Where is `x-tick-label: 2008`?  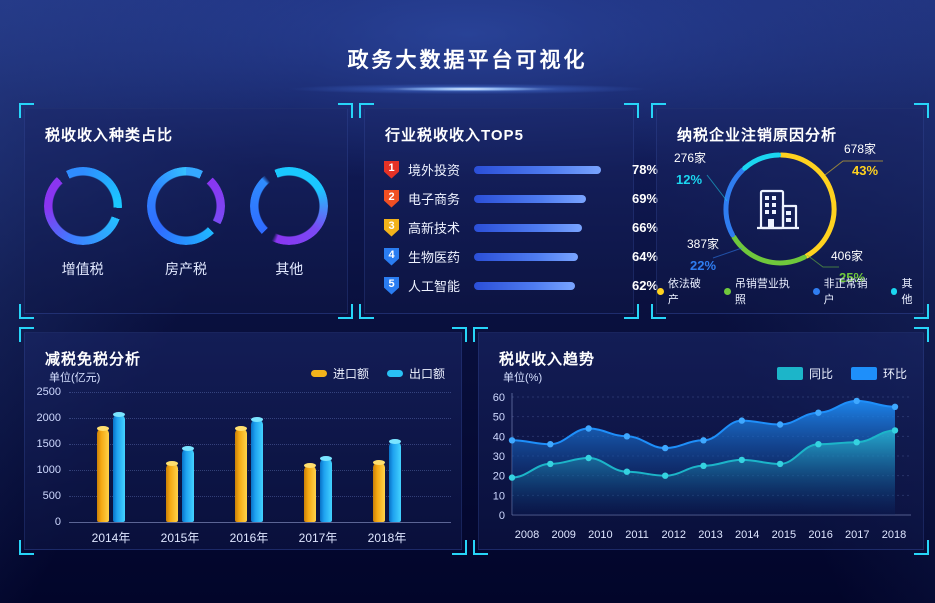 x-tick-label: 2008 is located at coordinates (527, 535).